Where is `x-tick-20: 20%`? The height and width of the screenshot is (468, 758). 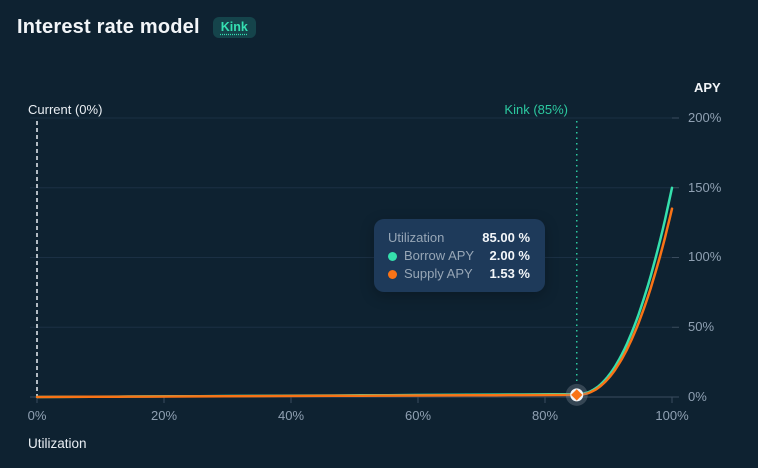 x-tick-20: 20% is located at coordinates (164, 415).